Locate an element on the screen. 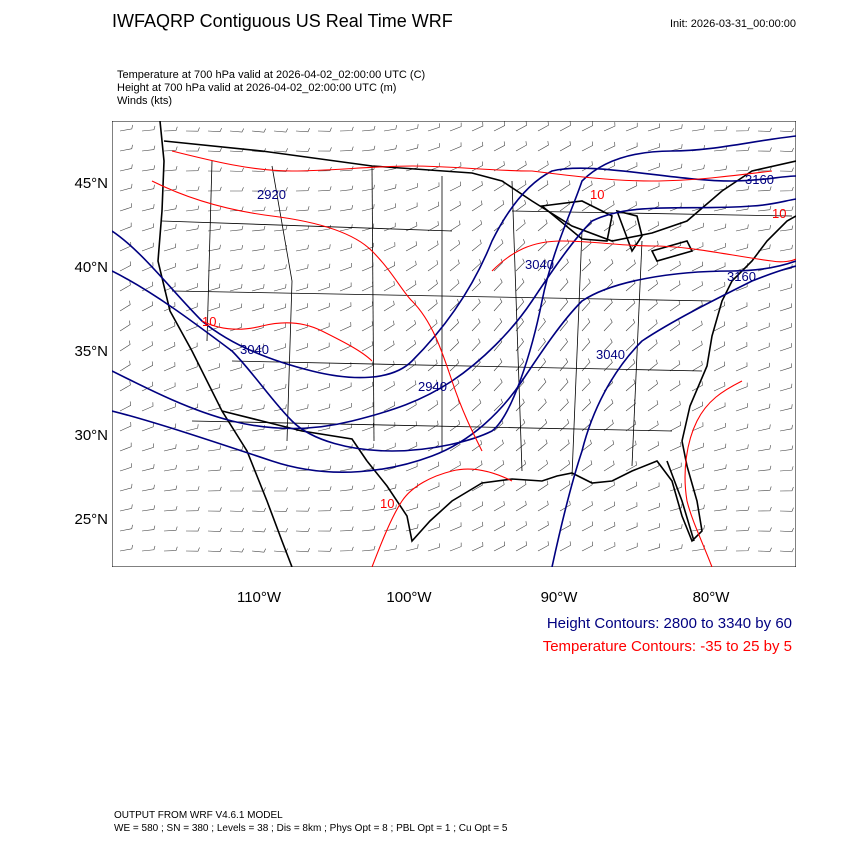 This screenshot has width=850, height=850. height-label: 2940 is located at coordinates (432, 386).